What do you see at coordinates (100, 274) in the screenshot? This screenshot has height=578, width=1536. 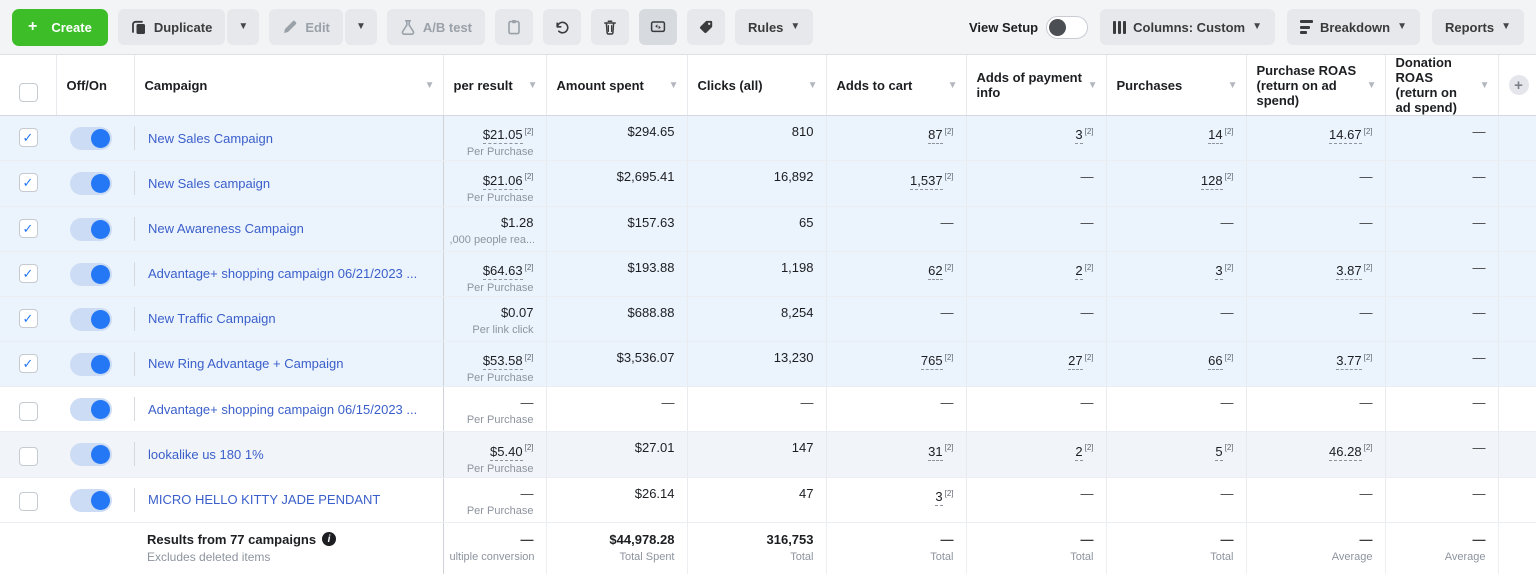 I see `toggle-knob` at bounding box center [100, 274].